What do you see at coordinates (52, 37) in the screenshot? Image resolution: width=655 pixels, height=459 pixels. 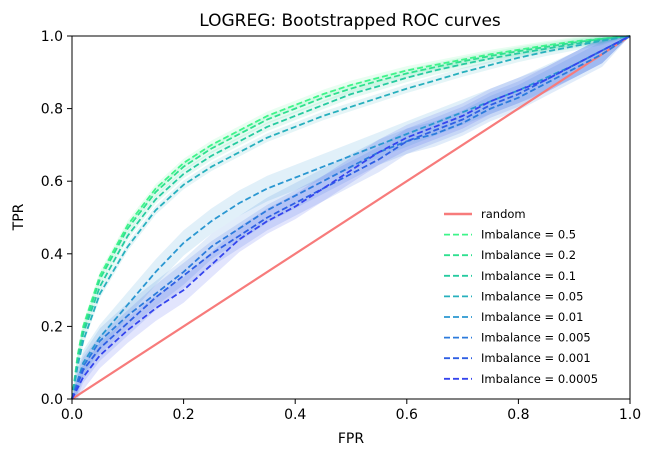 I see `y-tick-label: 1.0` at bounding box center [52, 37].